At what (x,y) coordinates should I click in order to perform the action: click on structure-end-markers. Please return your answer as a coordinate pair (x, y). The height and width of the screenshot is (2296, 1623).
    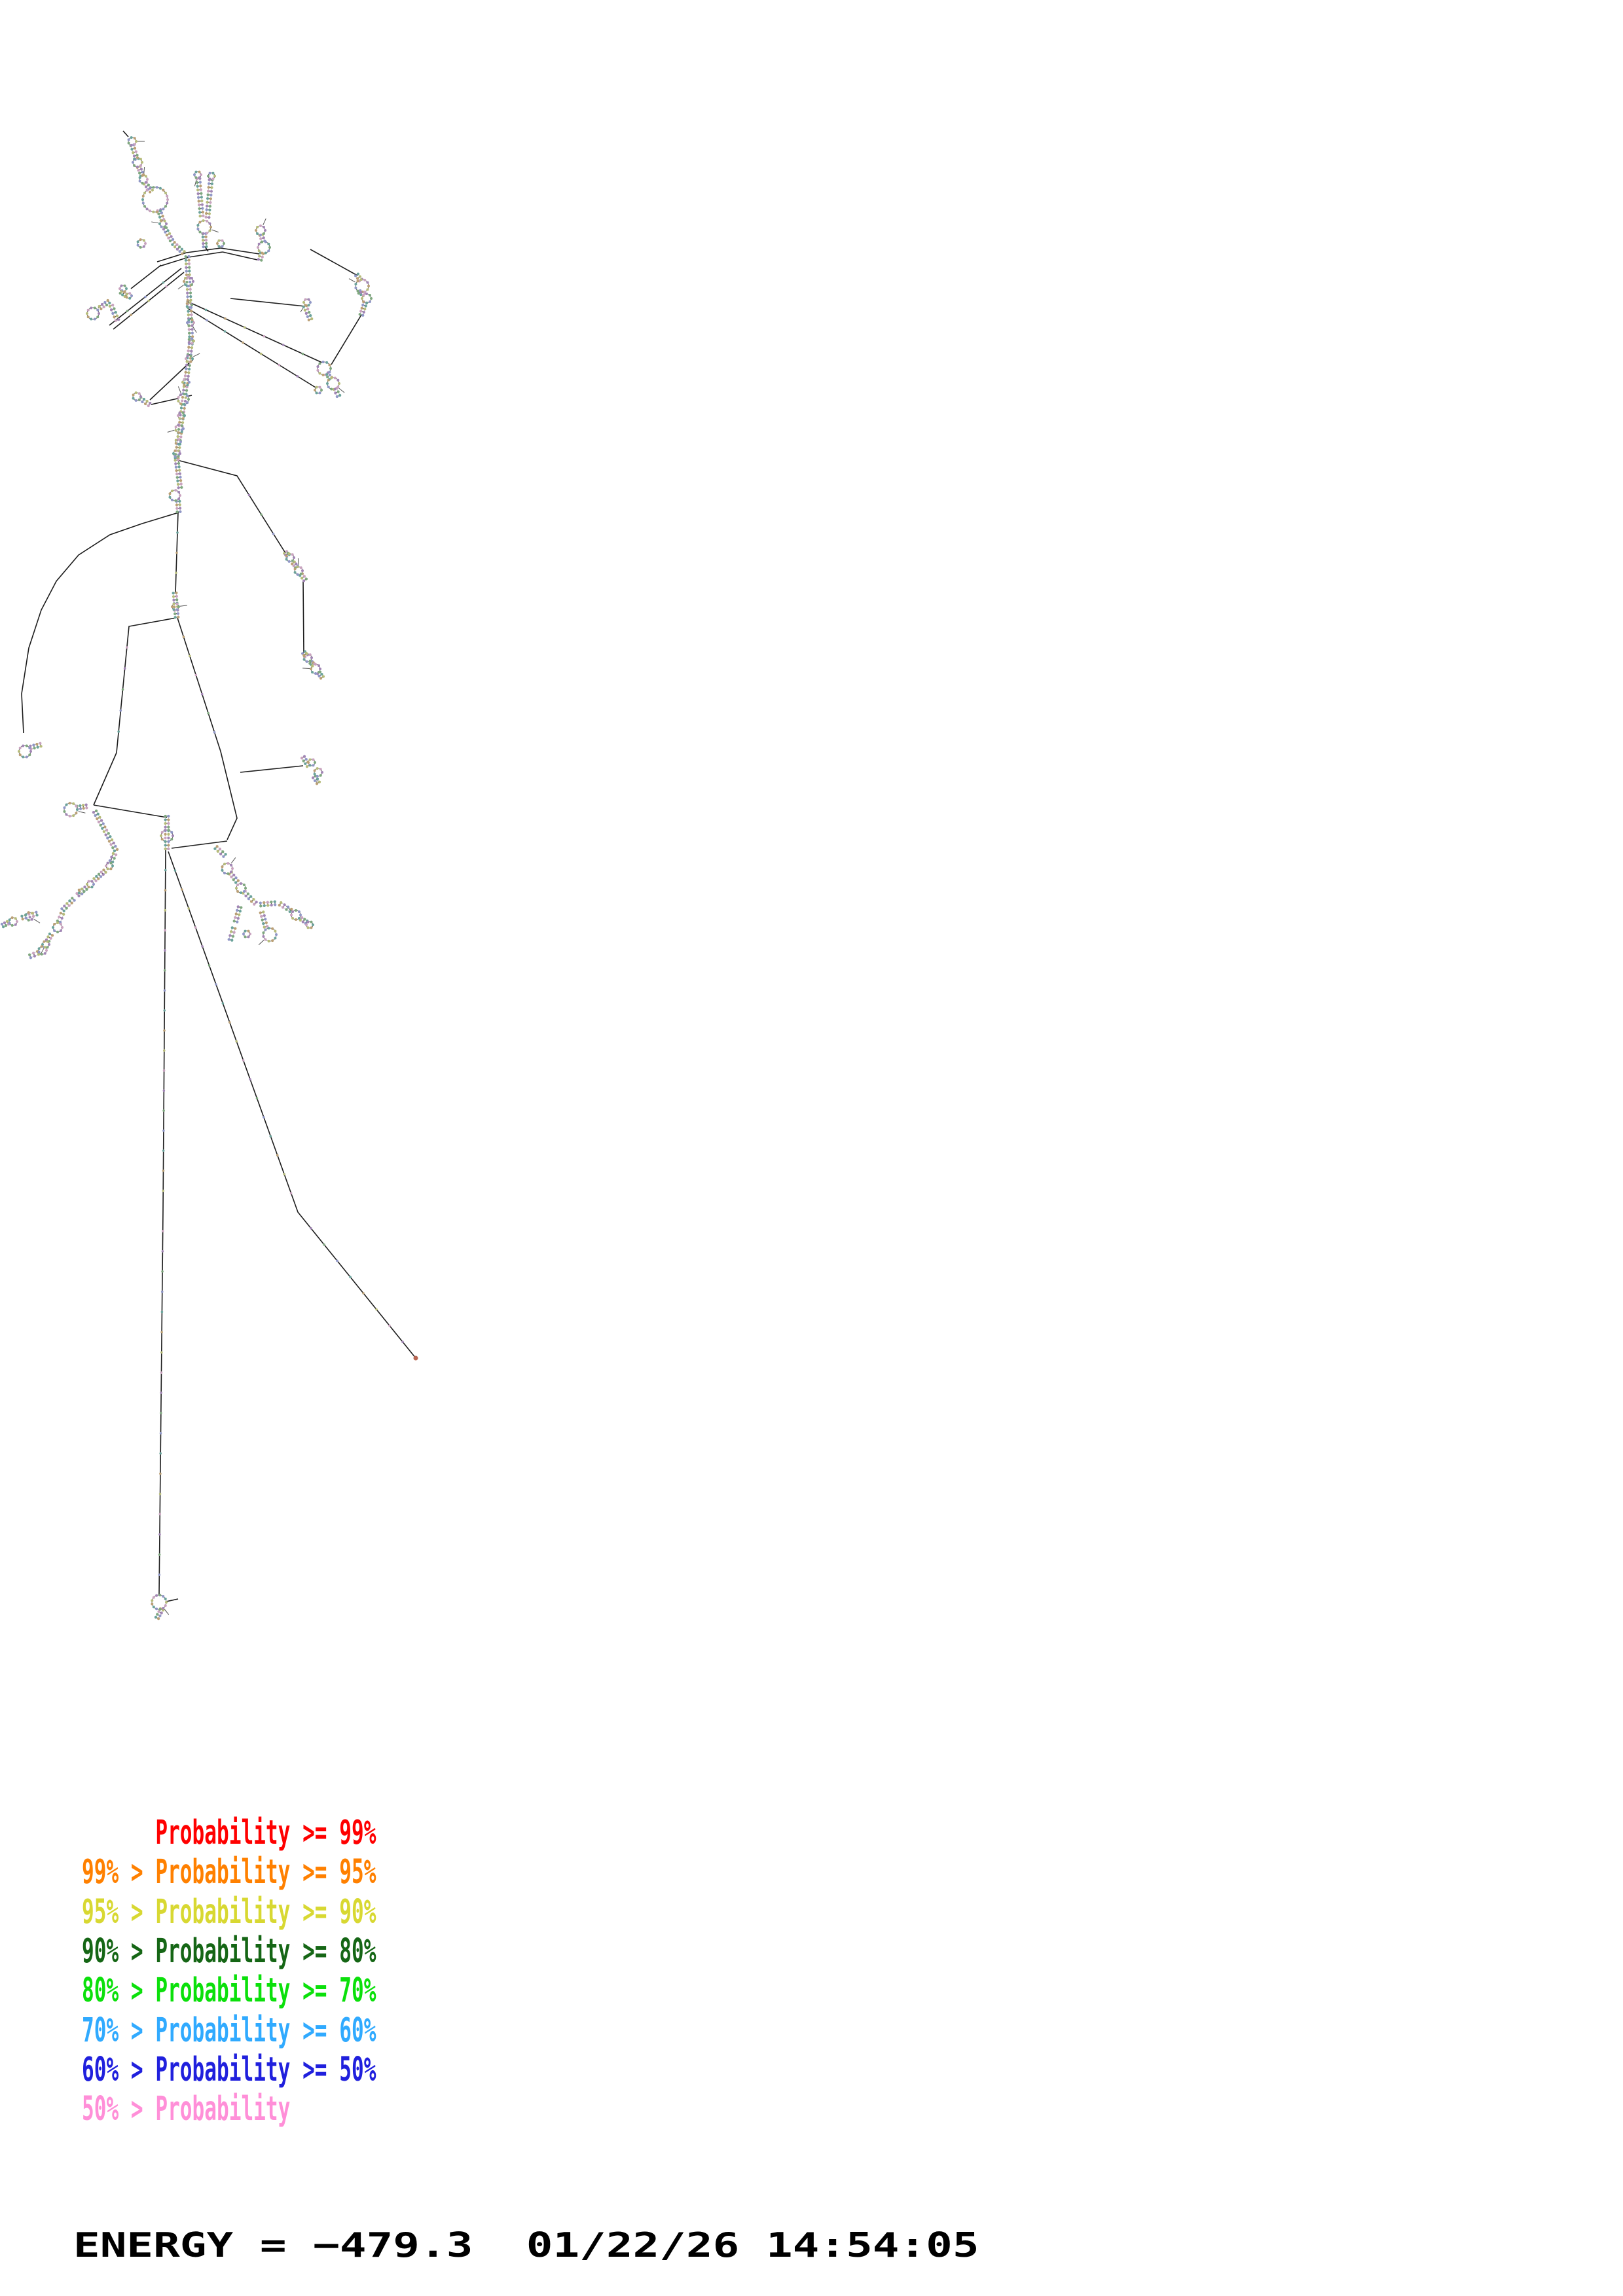
    Looking at the image, I should click on (415, 1358).